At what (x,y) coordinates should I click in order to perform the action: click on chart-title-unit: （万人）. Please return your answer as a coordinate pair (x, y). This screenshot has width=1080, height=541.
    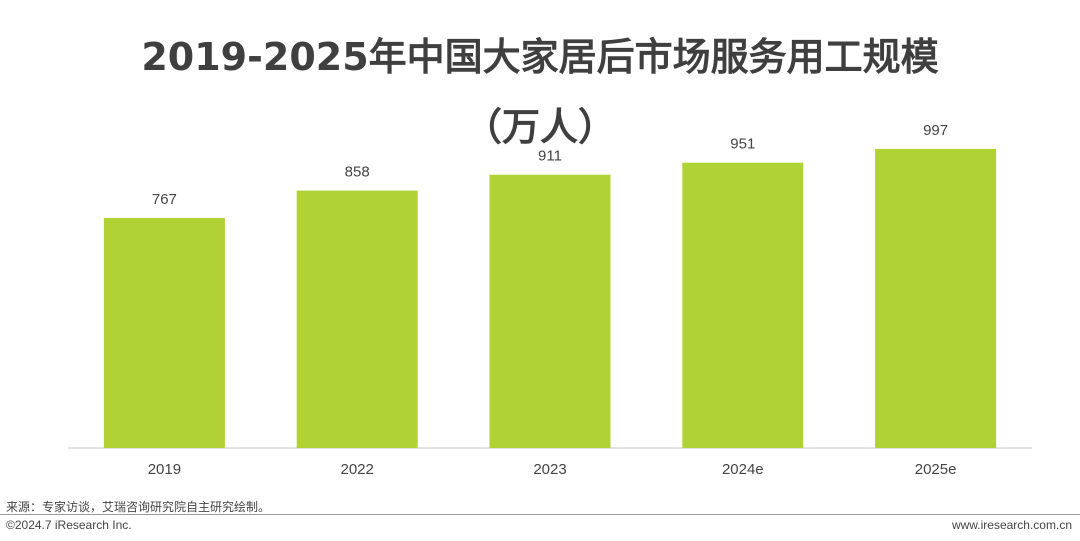
    Looking at the image, I should click on (539, 127).